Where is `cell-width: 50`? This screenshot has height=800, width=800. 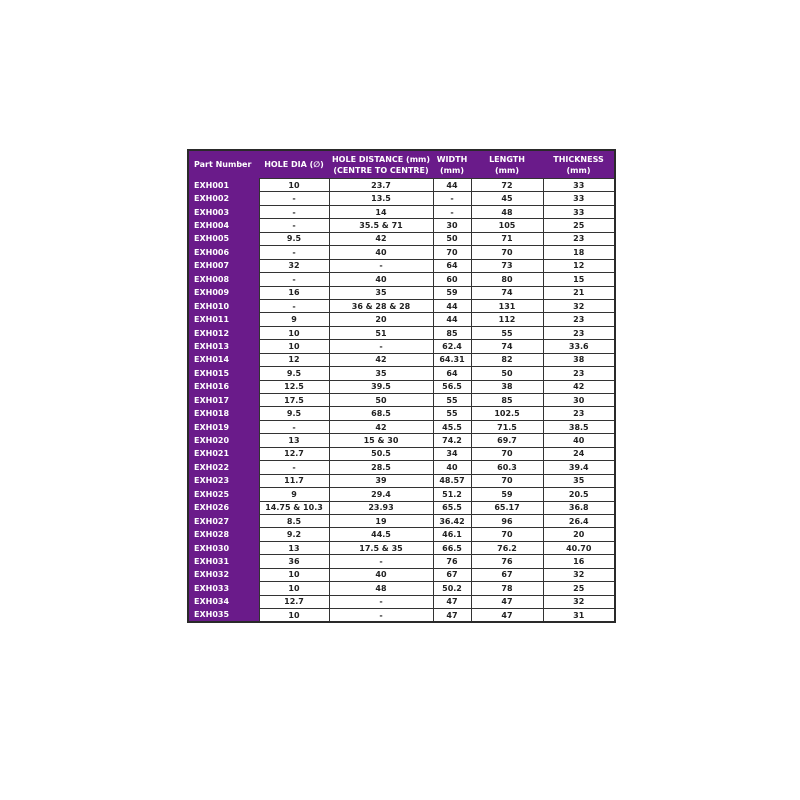
cell-width: 50 is located at coordinates (452, 239).